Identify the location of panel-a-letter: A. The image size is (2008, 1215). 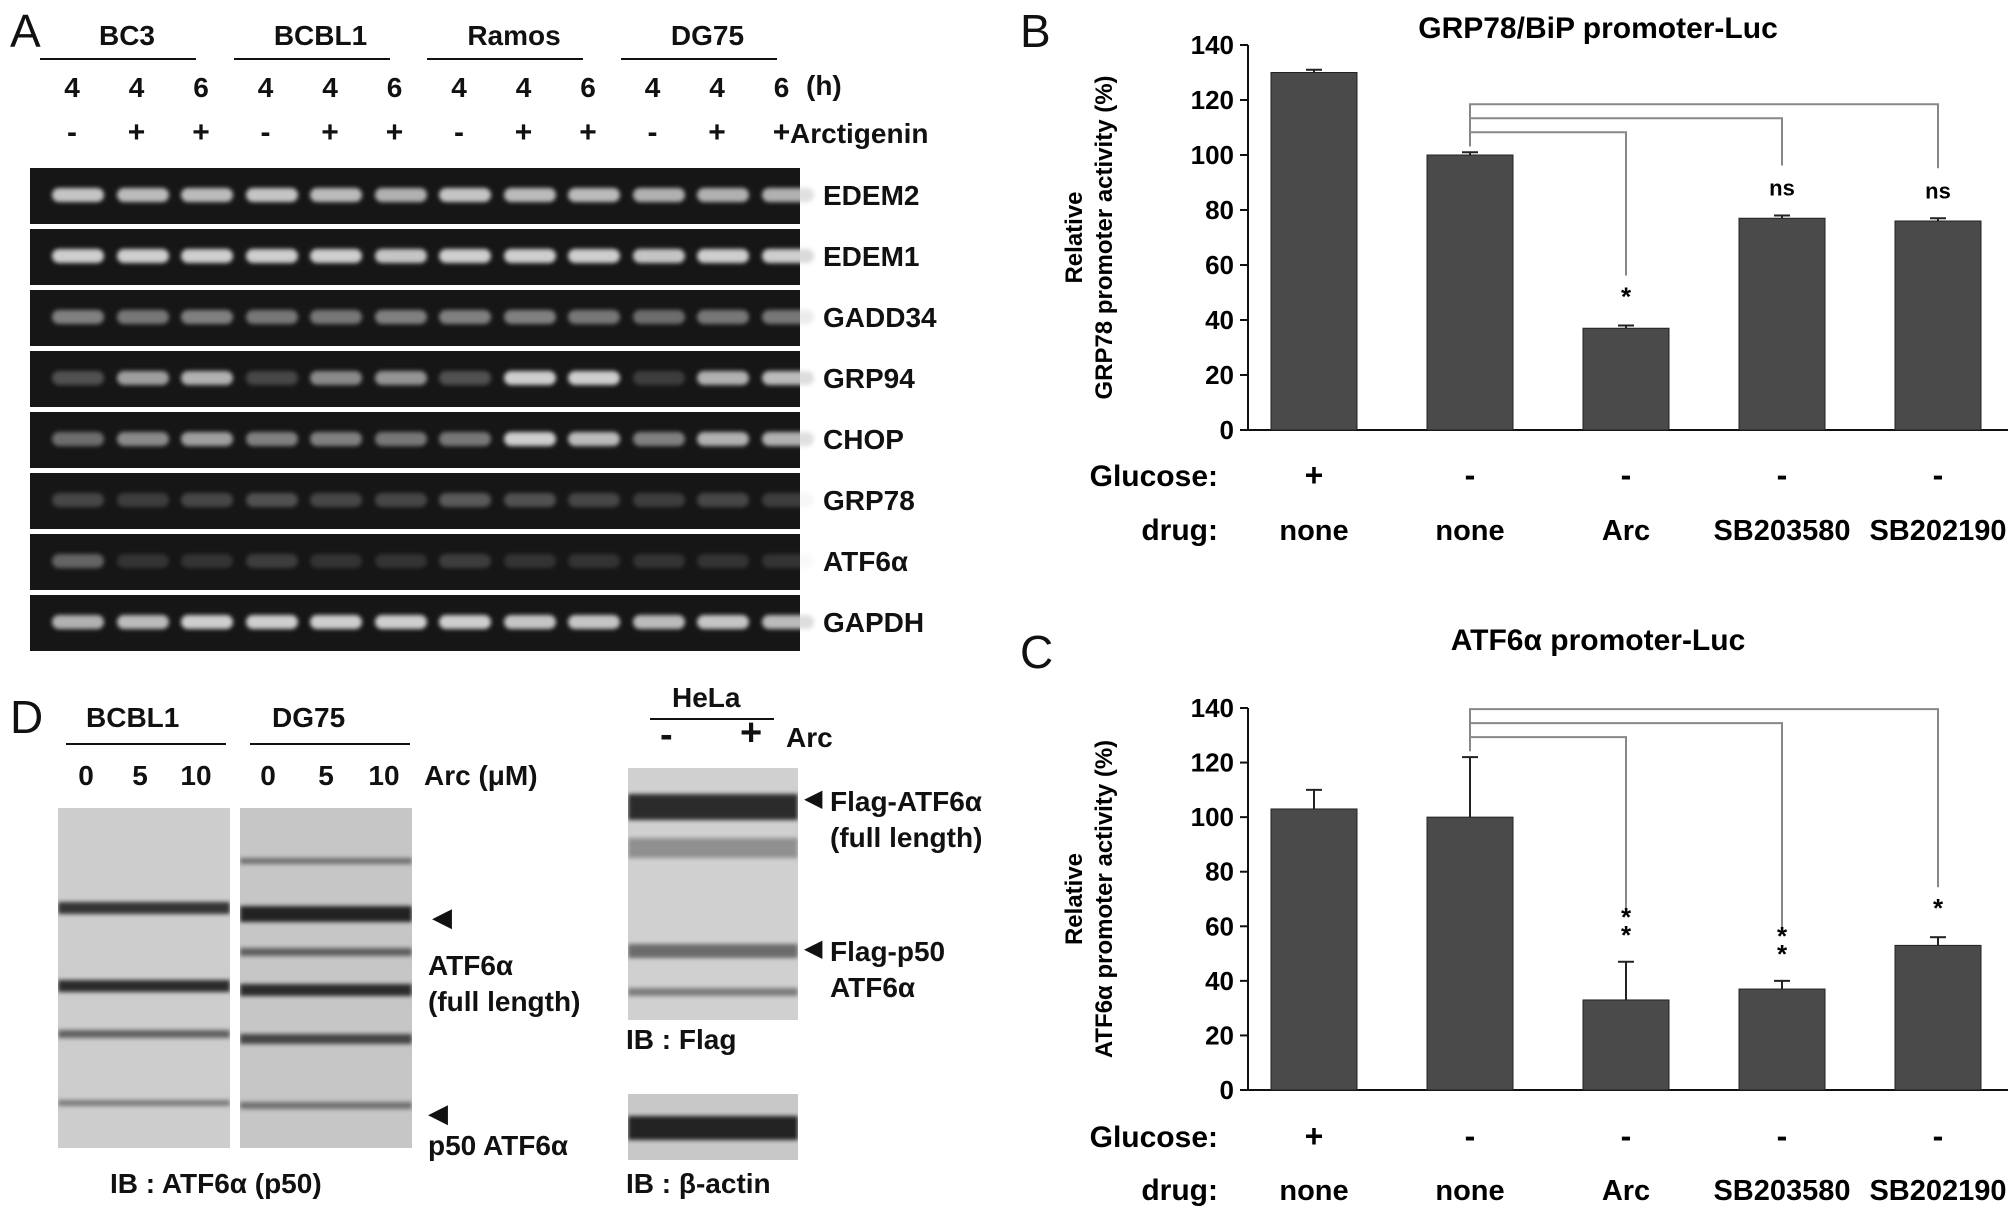
(25, 31).